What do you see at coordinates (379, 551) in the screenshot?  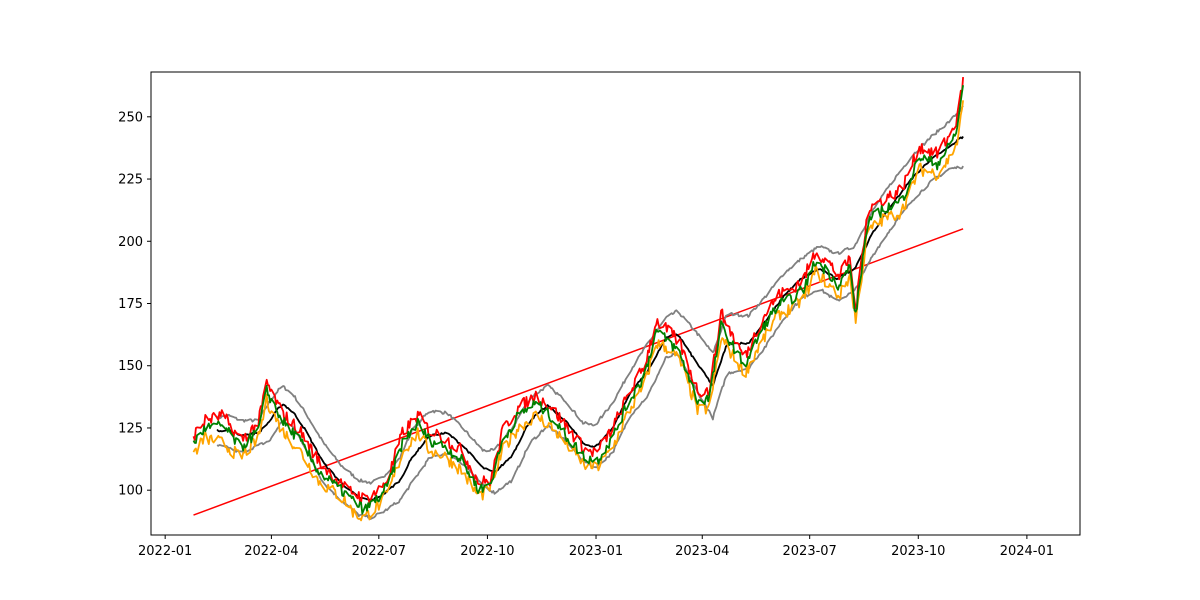 I see `x-tick-label: 2022-07` at bounding box center [379, 551].